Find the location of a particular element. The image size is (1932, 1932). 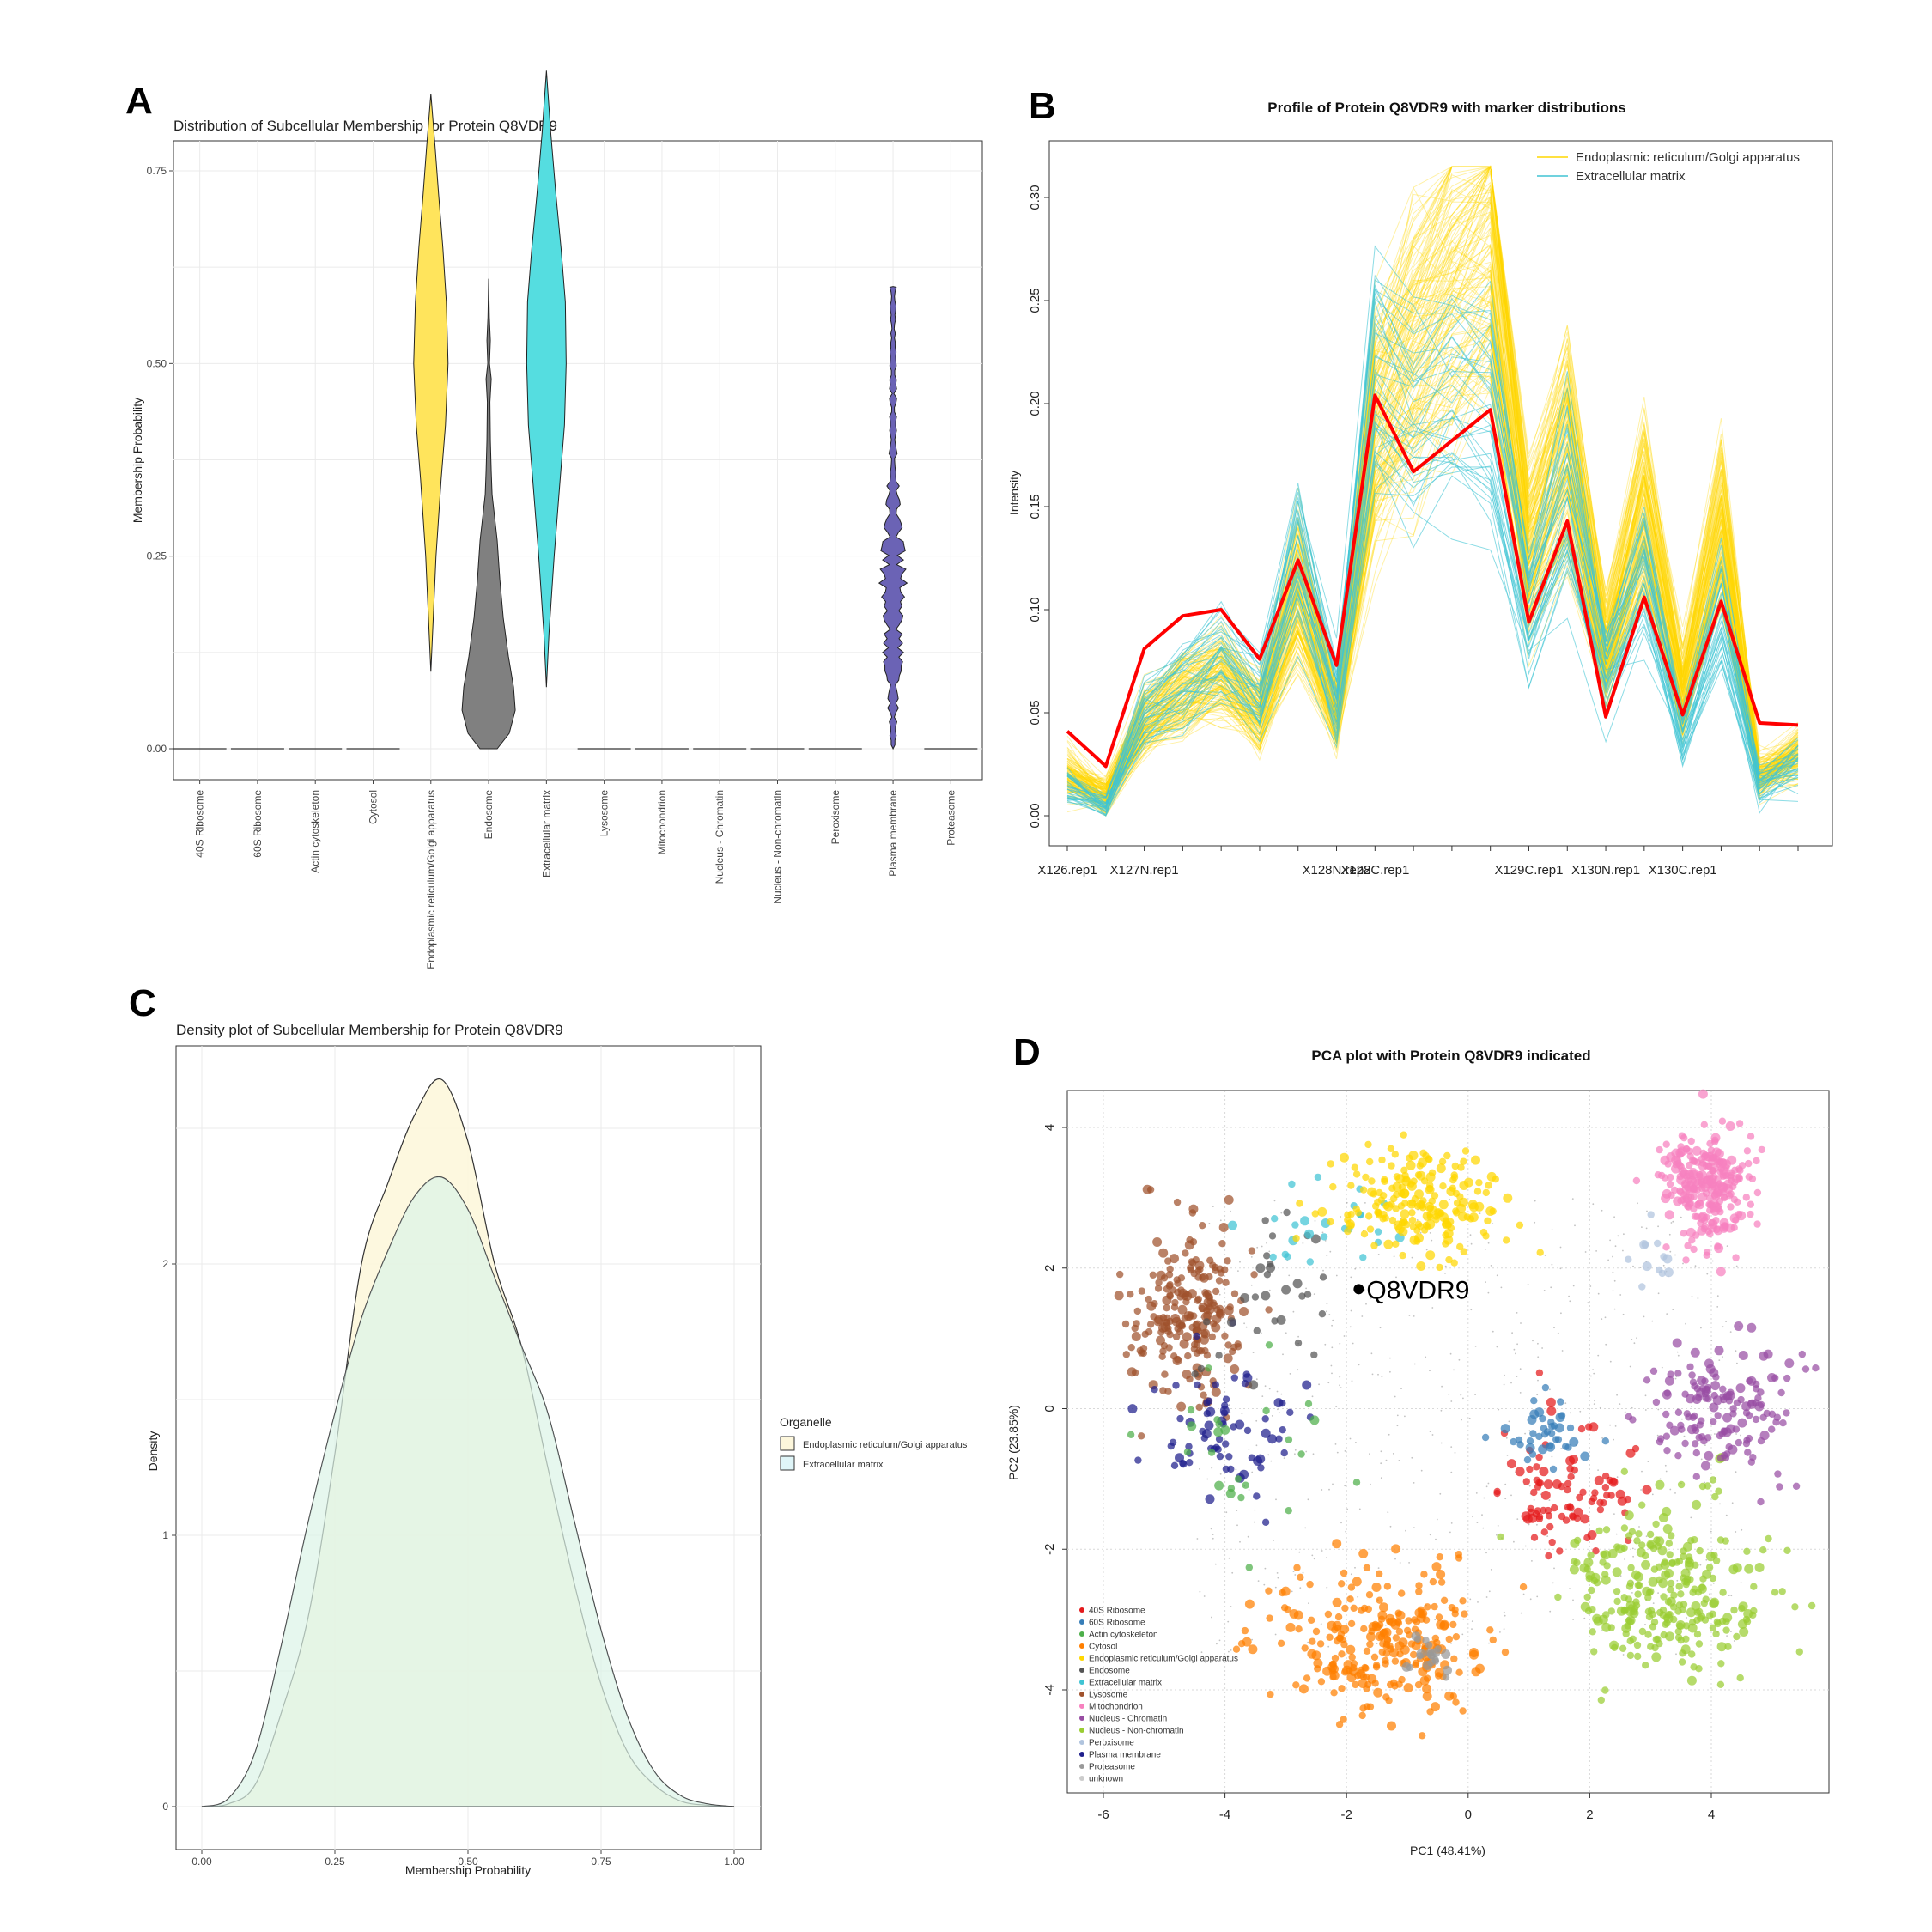

violin-x-tick-label: Lysosome is located at coordinates (605, 813).